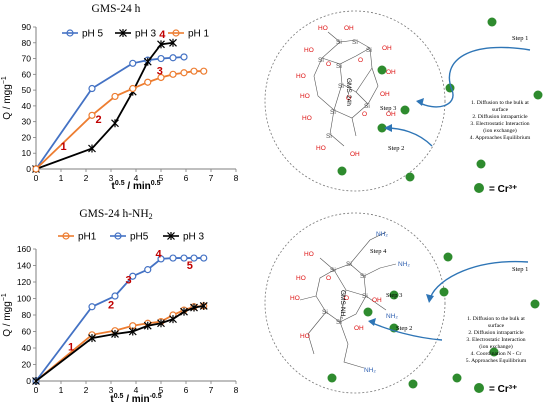 The width and height of the screenshot is (550, 411). What do you see at coordinates (27, 332) in the screenshot?
I see `y-tick-label: 60` at bounding box center [27, 332].